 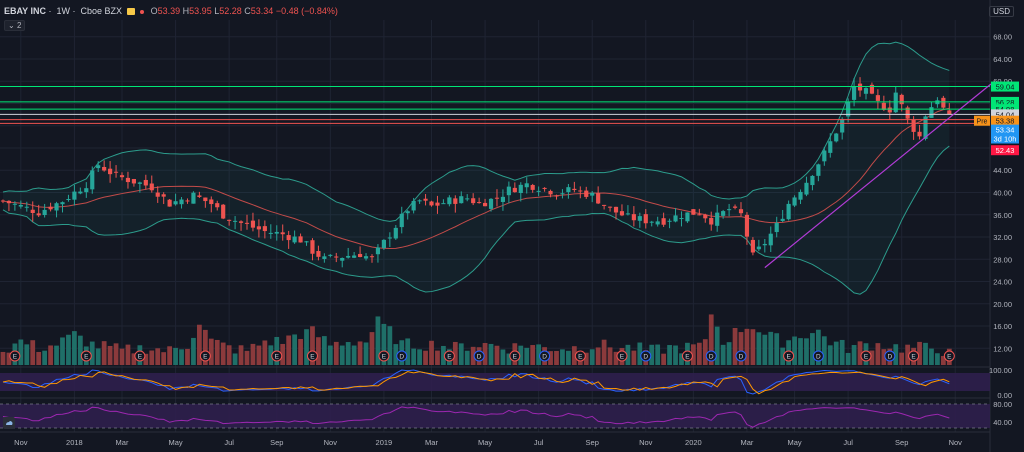 What do you see at coordinates (1002, 59) in the screenshot?
I see `y-tick-label: 64.00` at bounding box center [1002, 59].